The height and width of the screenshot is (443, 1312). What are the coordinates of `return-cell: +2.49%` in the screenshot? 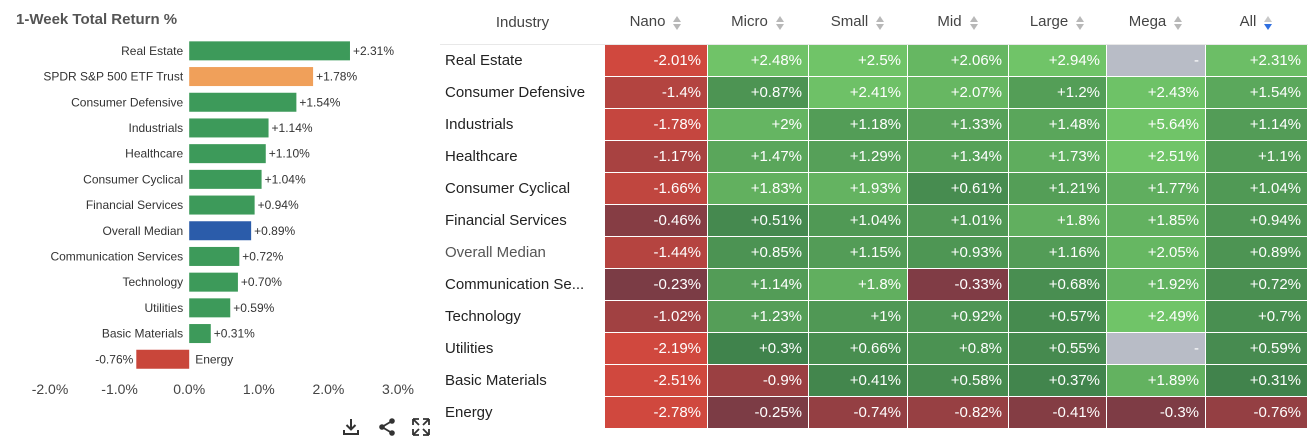 It's located at (1156, 316).